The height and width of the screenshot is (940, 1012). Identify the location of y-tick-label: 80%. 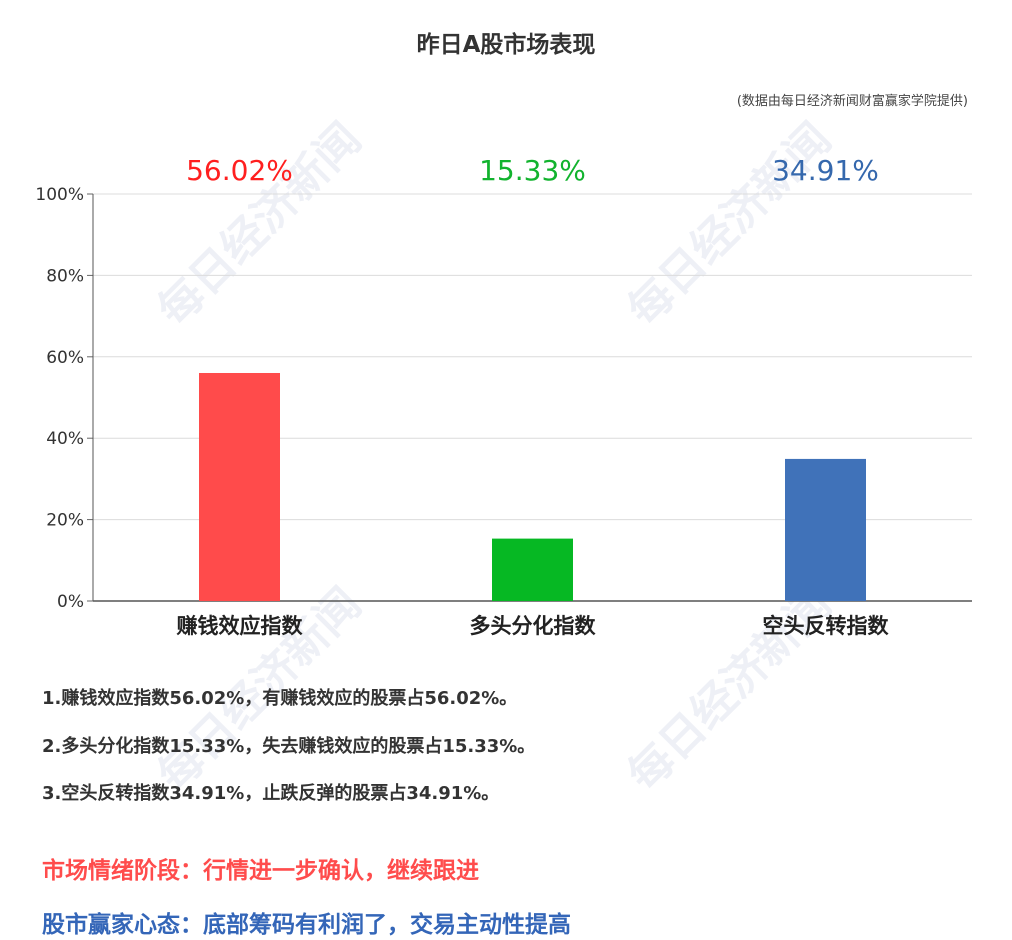
(65, 276).